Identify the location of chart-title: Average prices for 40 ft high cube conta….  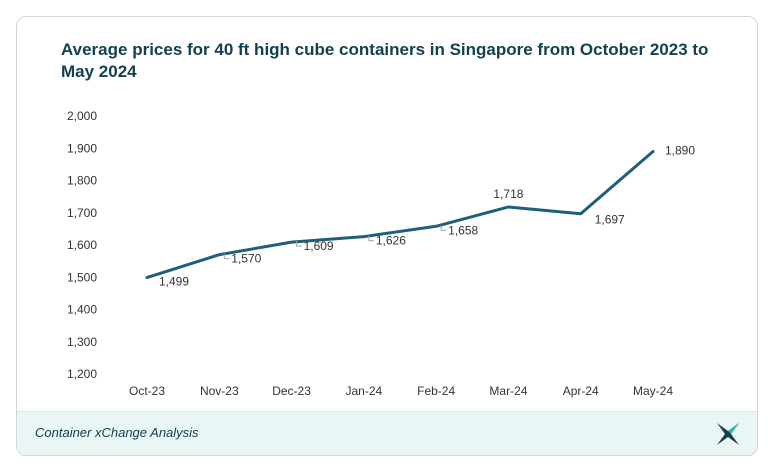
(385, 60).